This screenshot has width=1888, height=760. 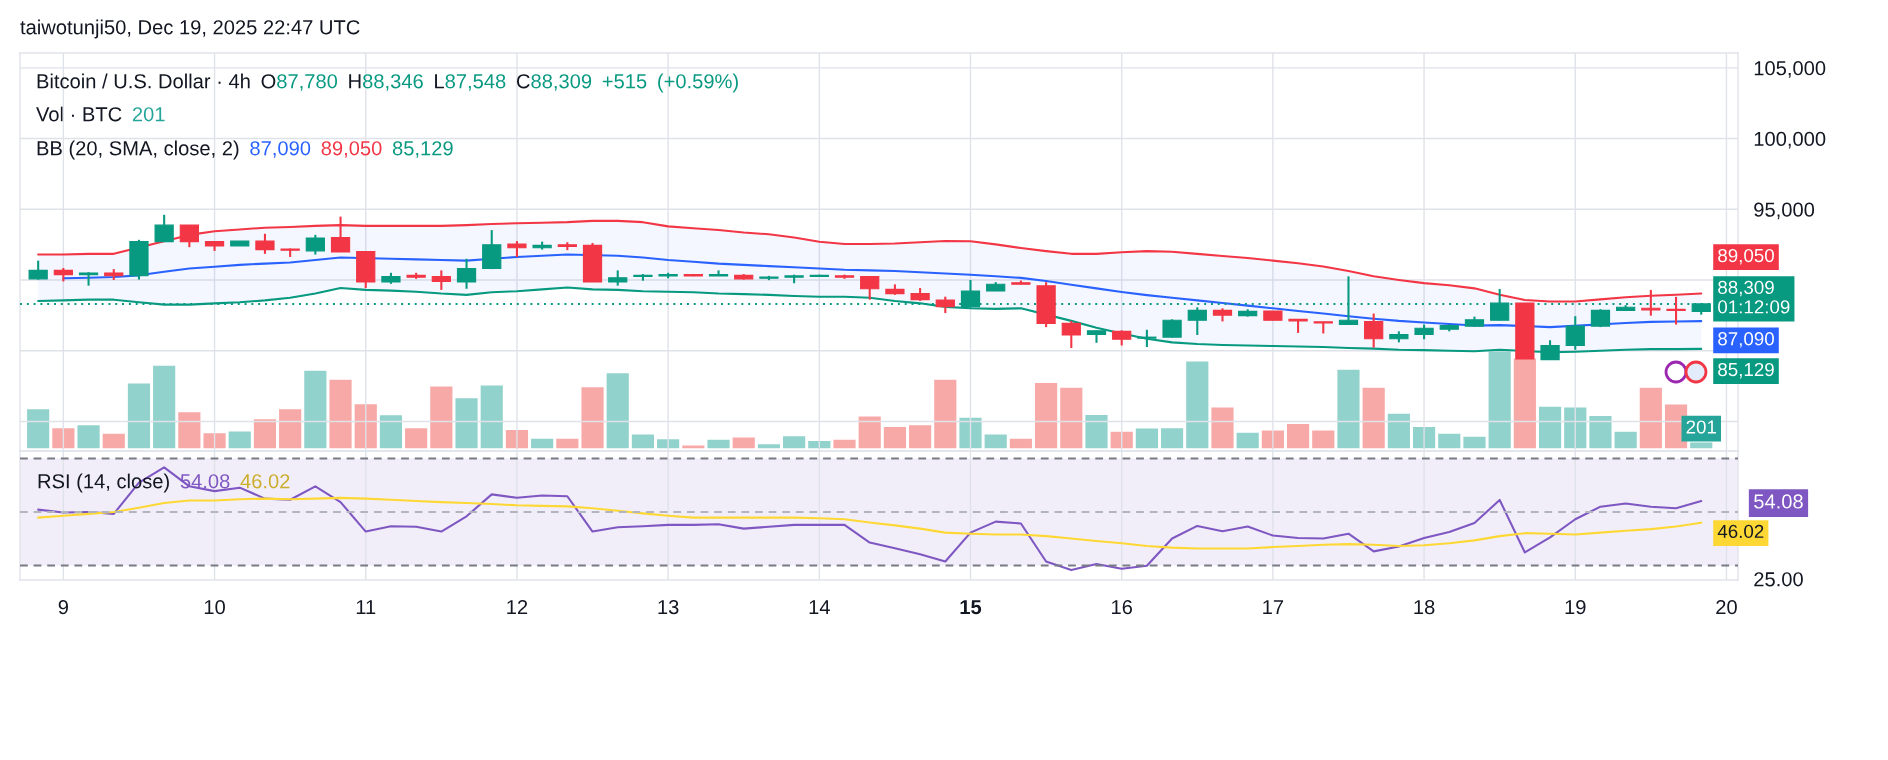 What do you see at coordinates (1746, 370) in the screenshot?
I see `data-label: 85,129` at bounding box center [1746, 370].